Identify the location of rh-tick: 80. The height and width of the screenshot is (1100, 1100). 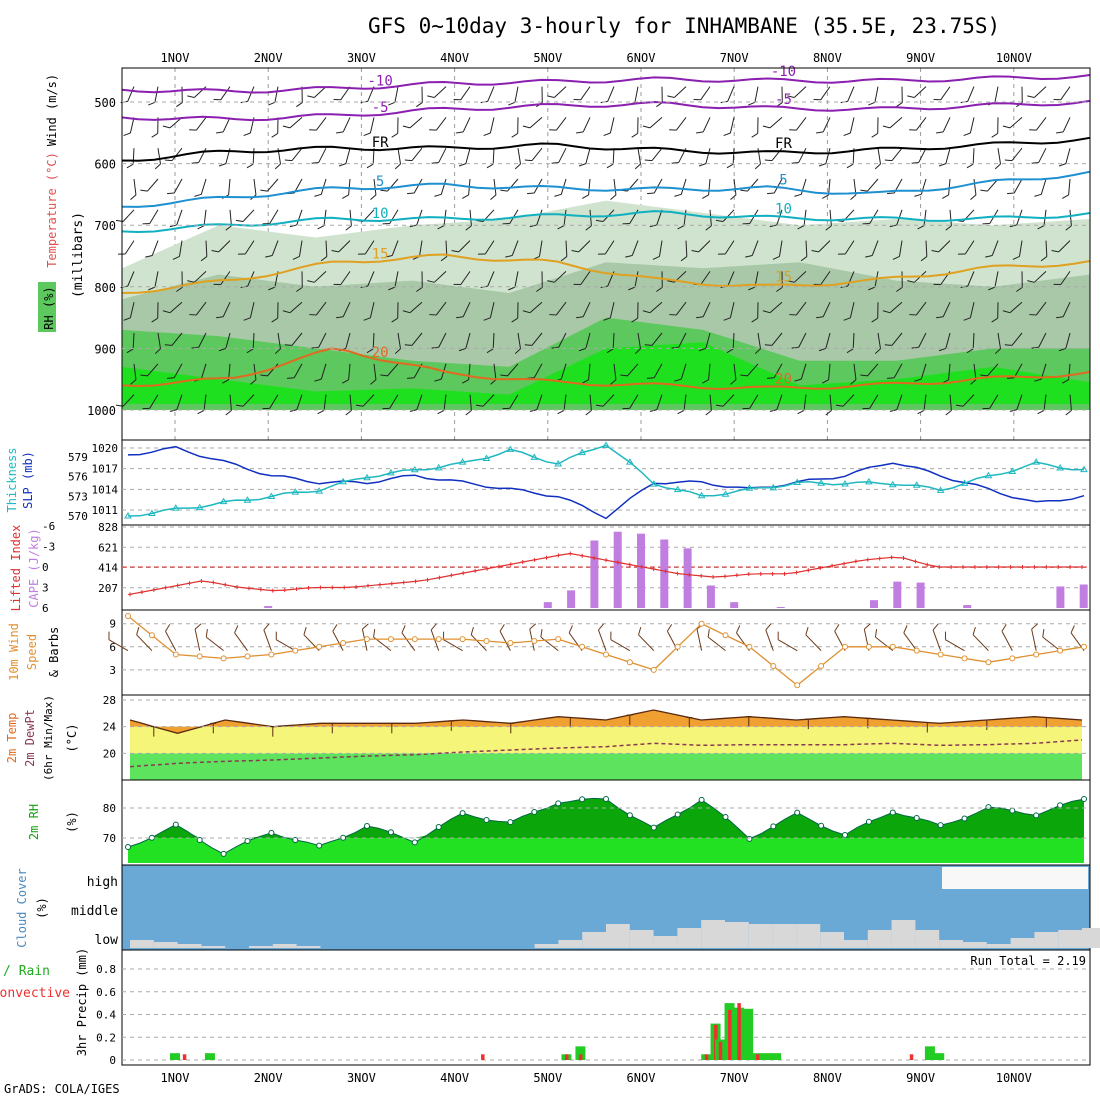
(109, 808).